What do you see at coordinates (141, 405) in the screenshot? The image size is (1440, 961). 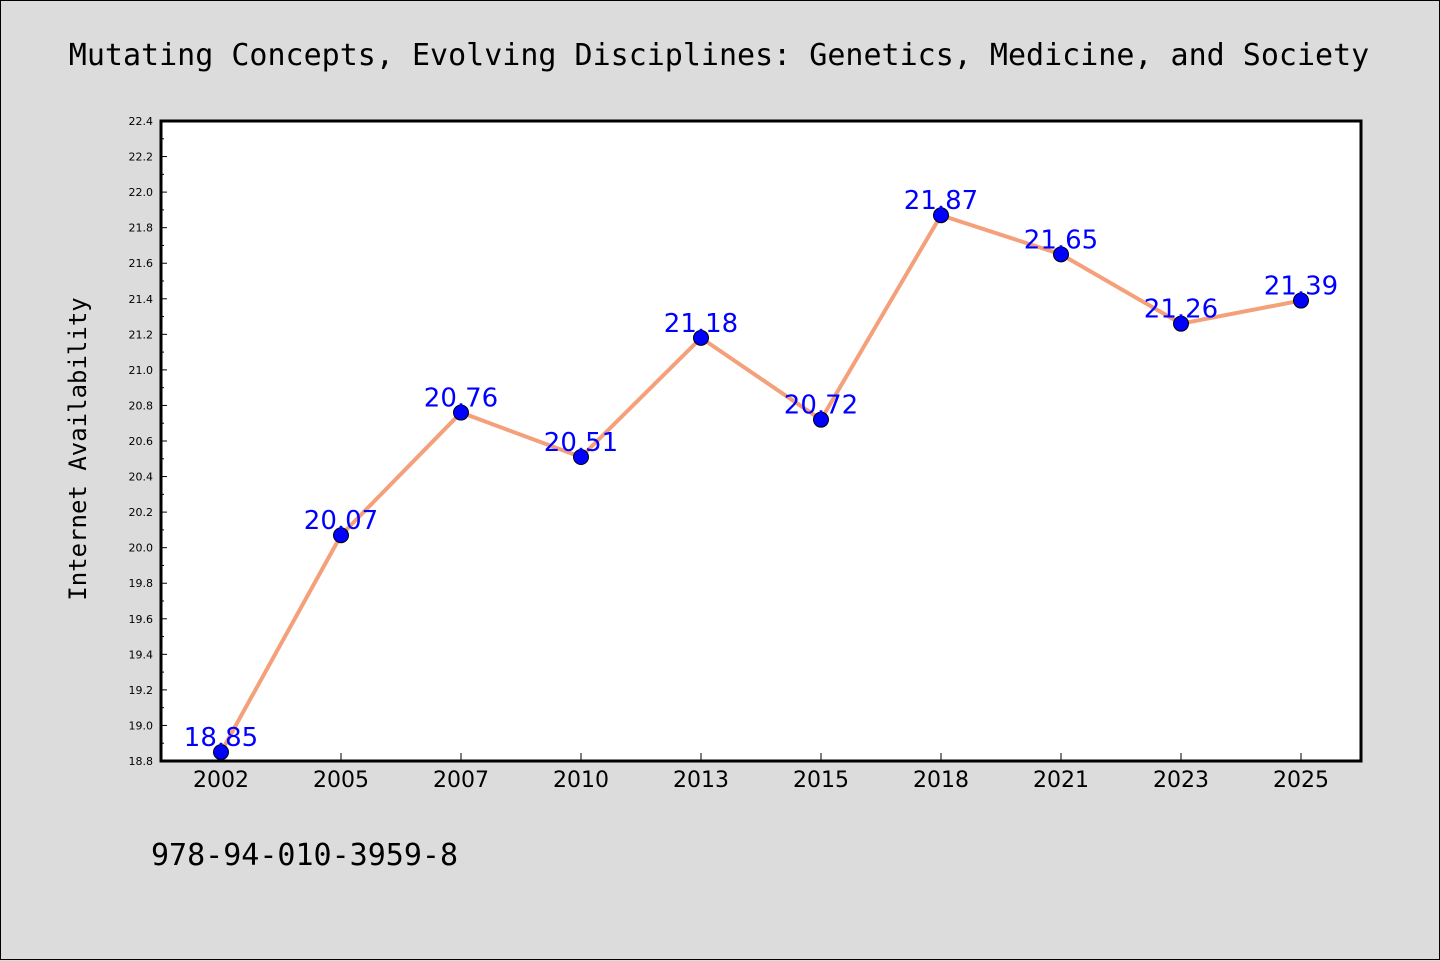 I see `y-tick-label: 20.8` at bounding box center [141, 405].